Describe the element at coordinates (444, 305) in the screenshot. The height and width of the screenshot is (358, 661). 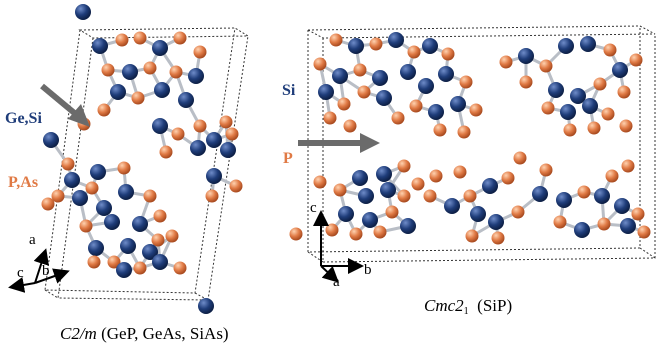
I see `right-caption-space-group: Cmc2` at that location.